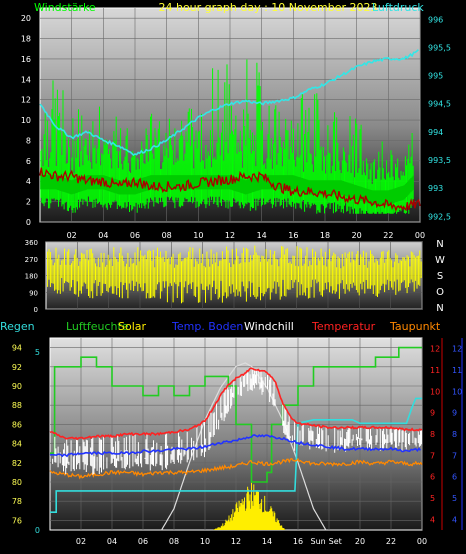 The width and height of the screenshot is (466, 554). I want to click on x-tick-label-3: 16, so click(298, 541).